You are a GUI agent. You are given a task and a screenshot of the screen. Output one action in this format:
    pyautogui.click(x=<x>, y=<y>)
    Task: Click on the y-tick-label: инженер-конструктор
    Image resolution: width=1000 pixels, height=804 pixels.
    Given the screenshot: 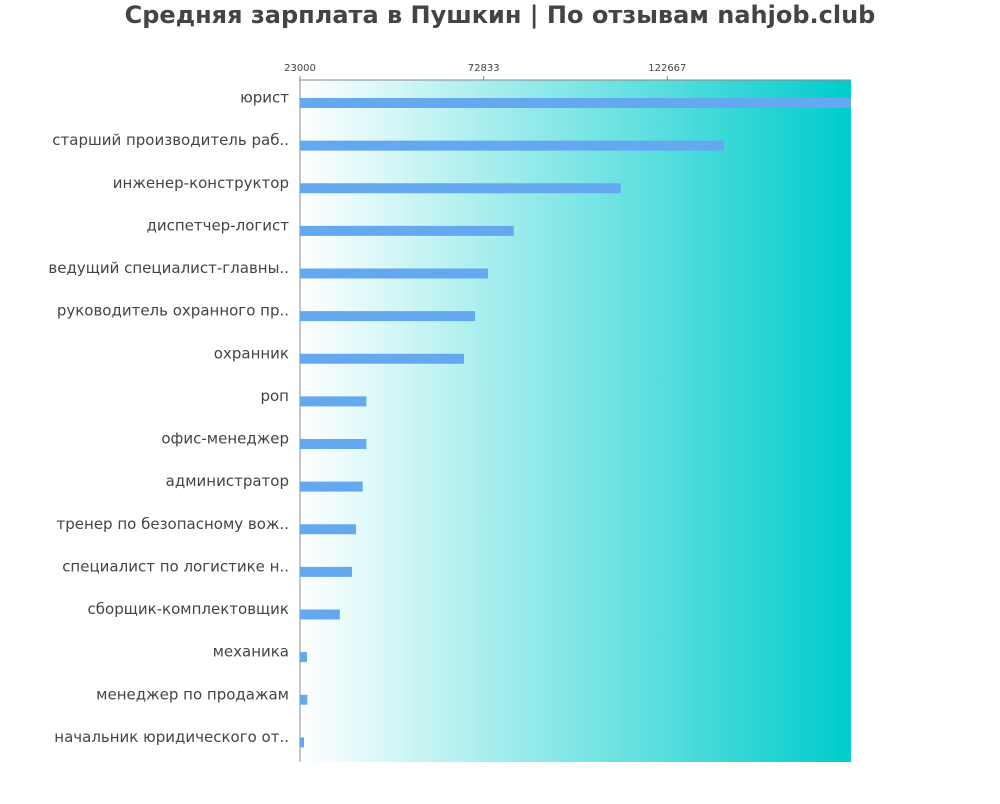 What is the action you would take?
    pyautogui.click(x=201, y=183)
    